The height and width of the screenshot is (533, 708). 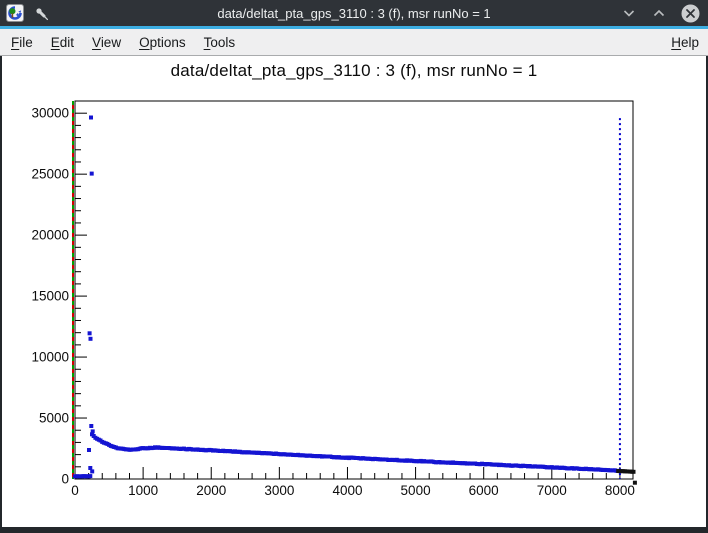 I want to click on svg-text: 20000, so click(x=50, y=235).